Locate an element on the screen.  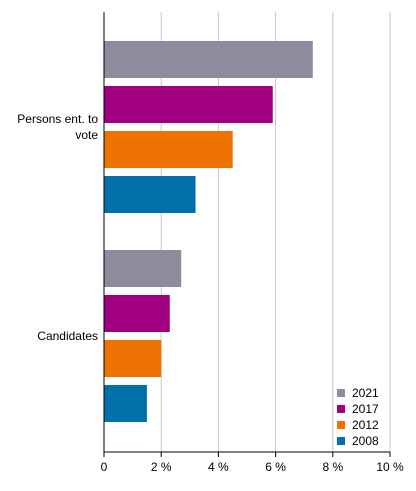
category-label: Candidates is located at coordinates (67, 336).